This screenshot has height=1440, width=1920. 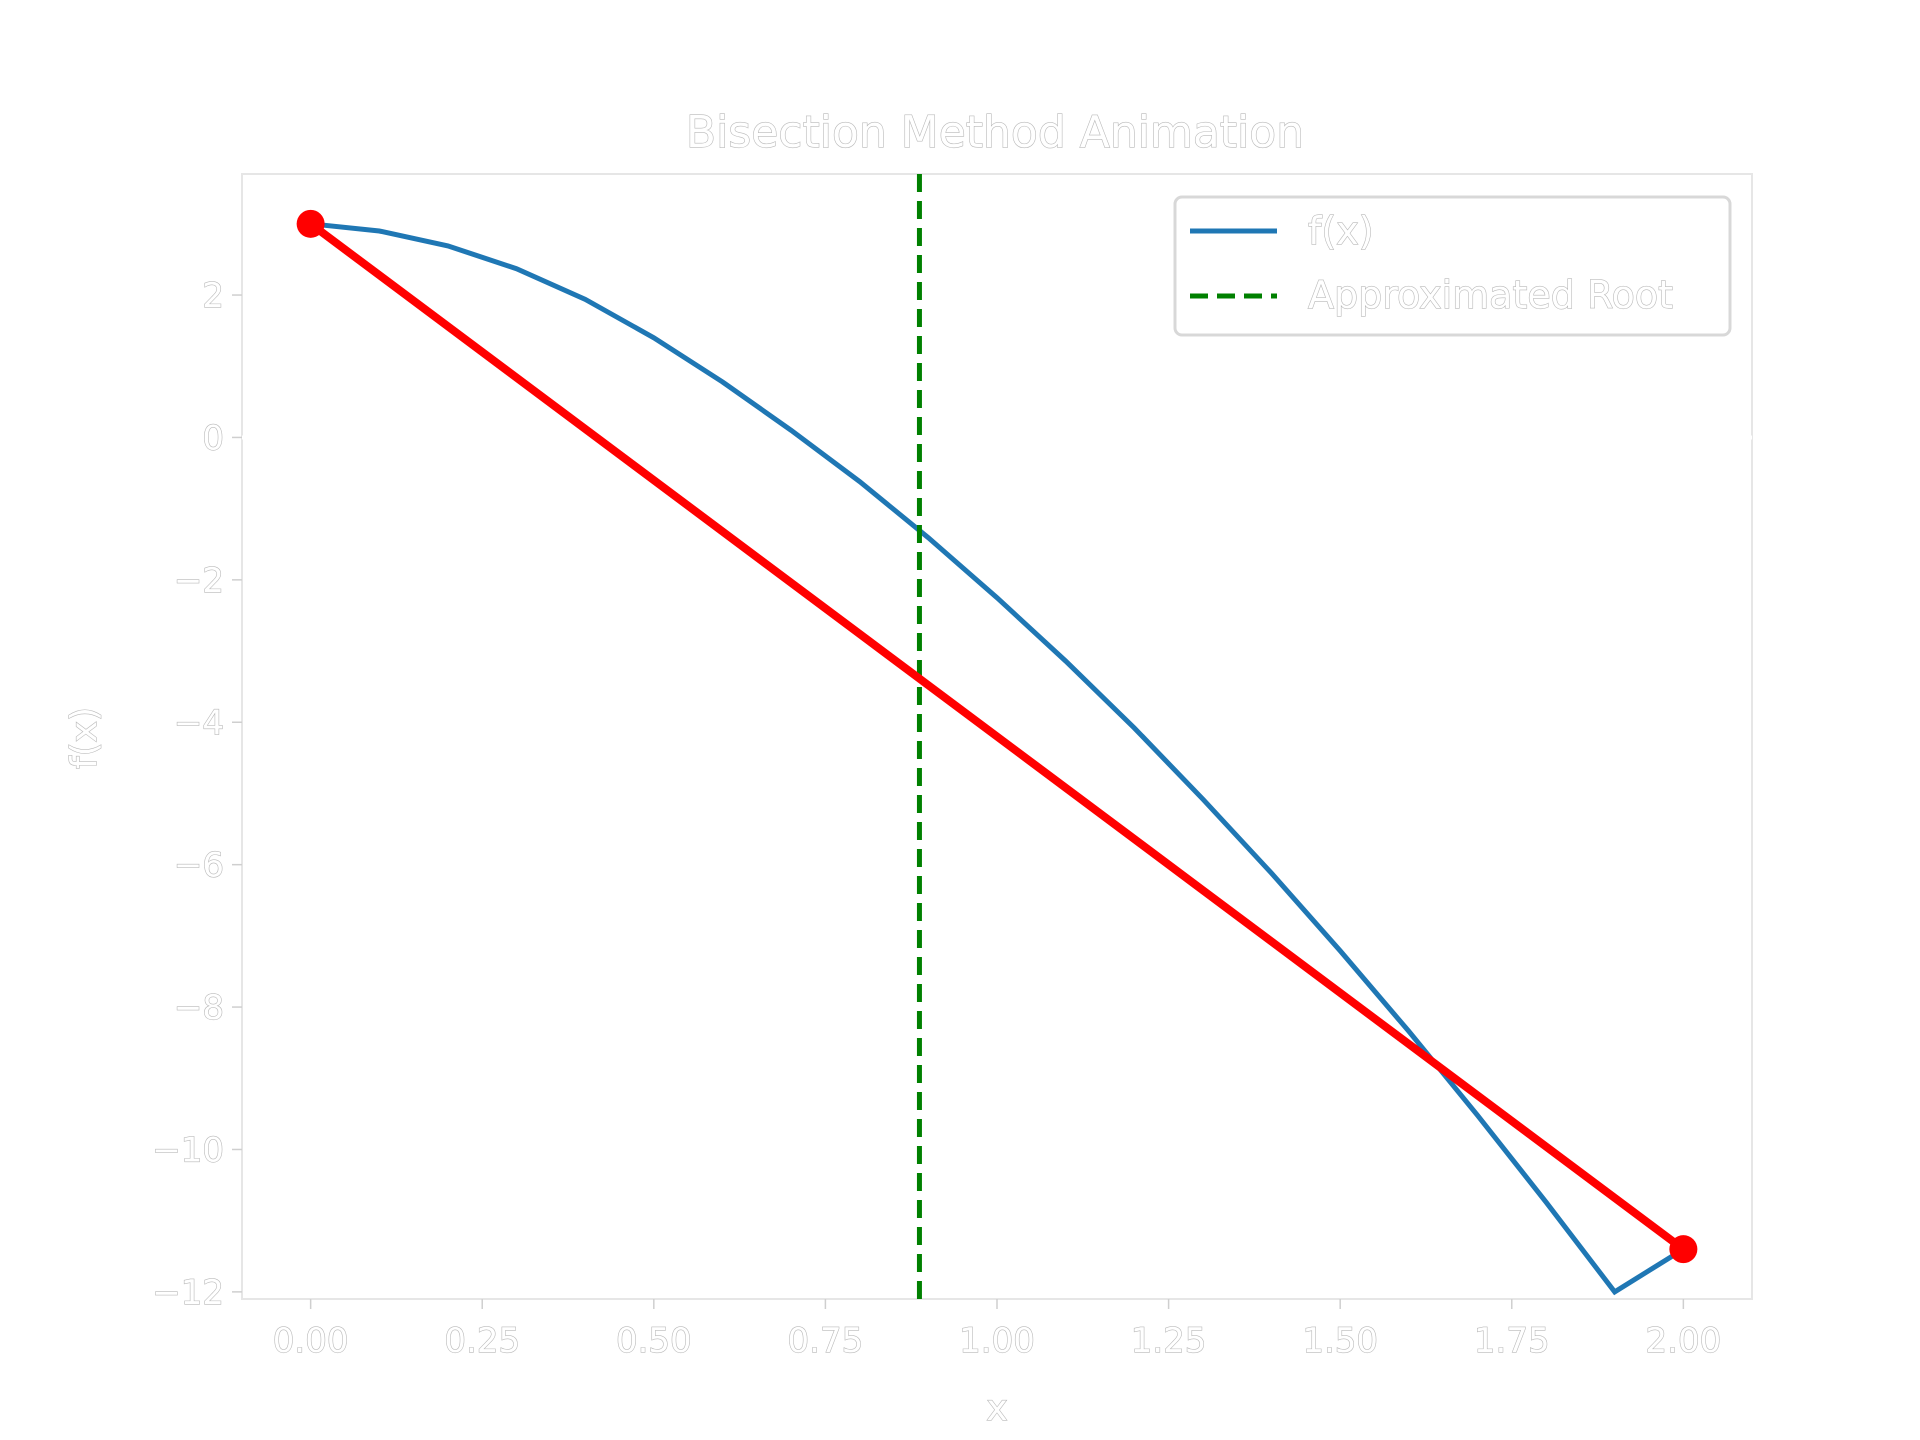 I want to click on y-tick-label: −10, so click(x=188, y=1150).